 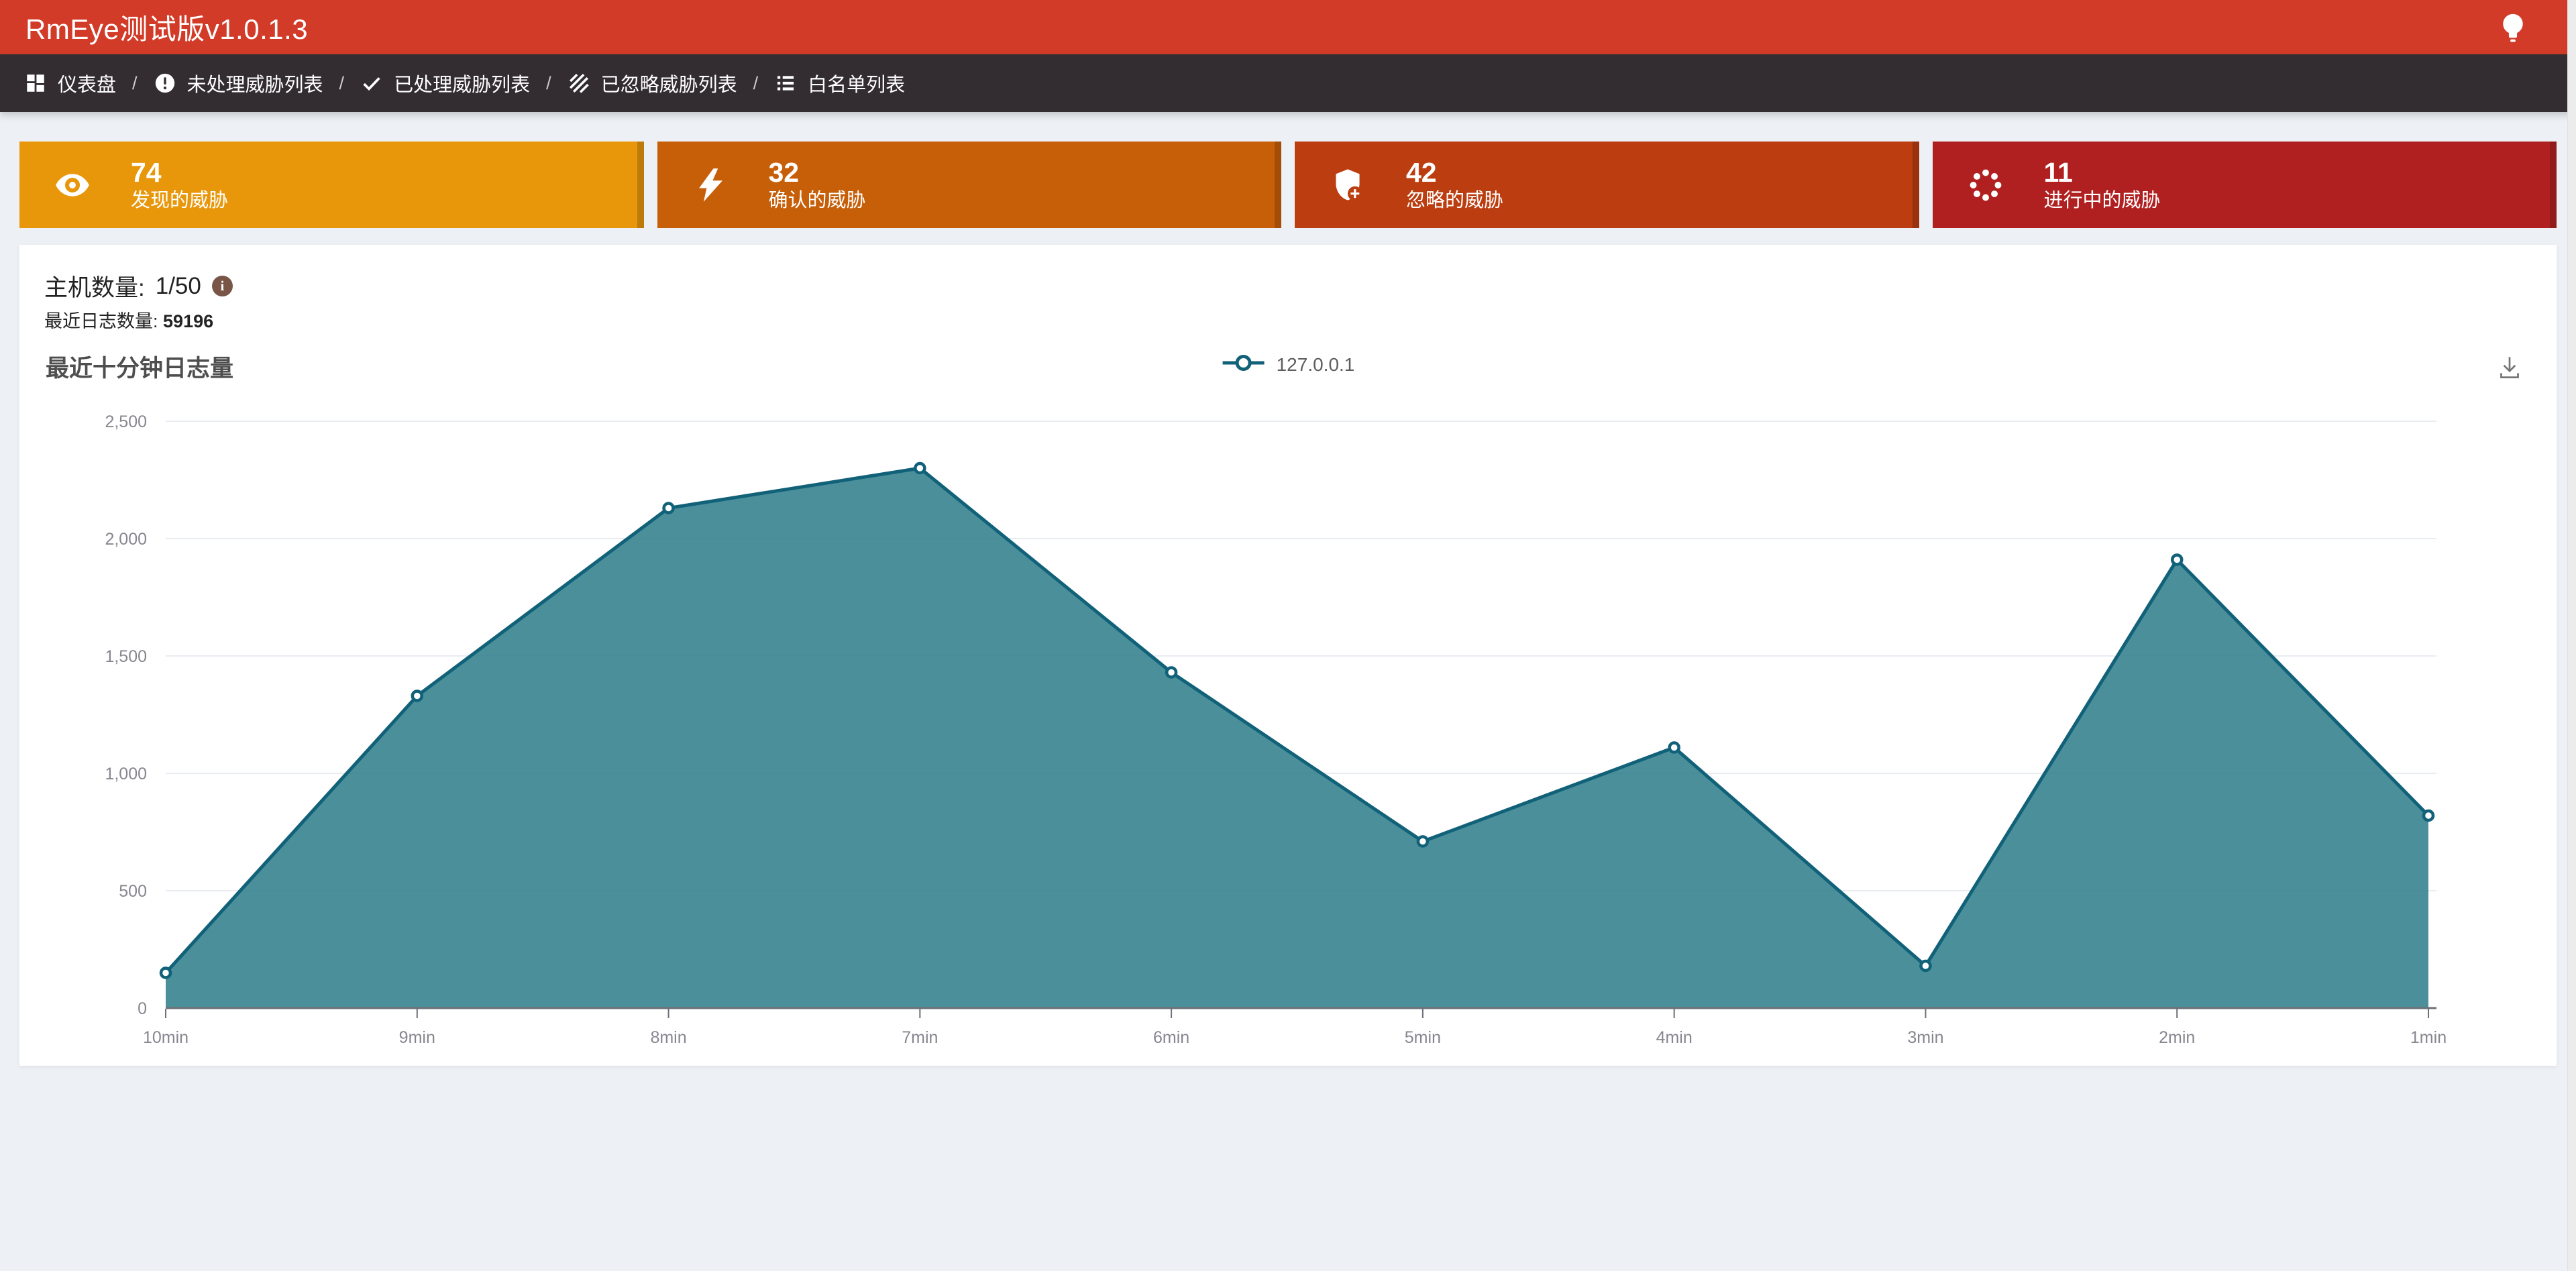 What do you see at coordinates (579, 83) in the screenshot?
I see `hatch-icon` at bounding box center [579, 83].